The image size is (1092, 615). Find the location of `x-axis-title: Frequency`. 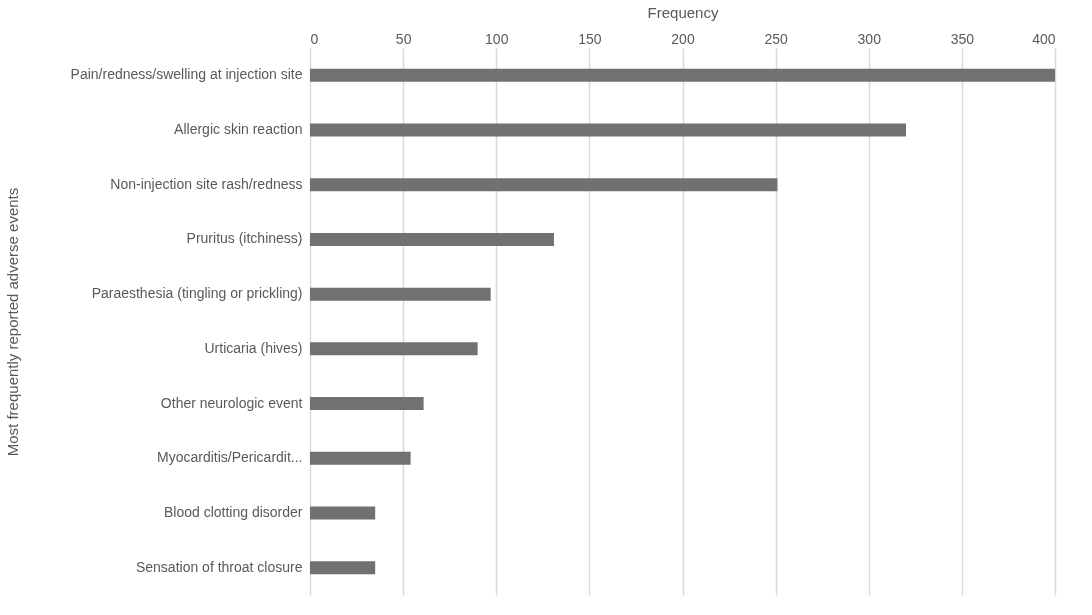

x-axis-title: Frequency is located at coordinates (683, 12).